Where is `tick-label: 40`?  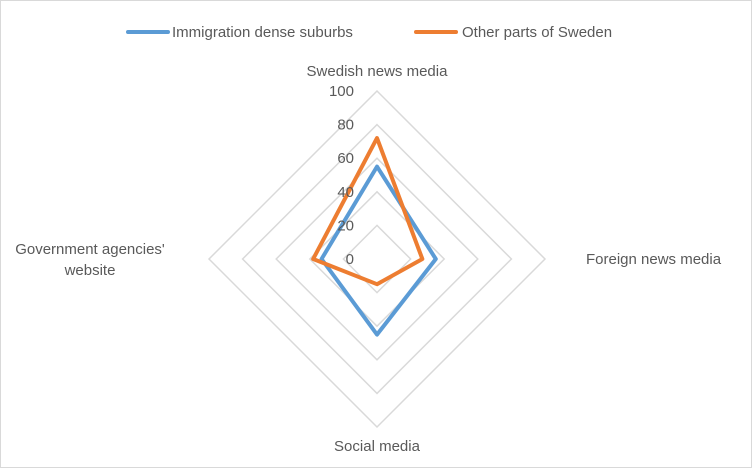 tick-label: 40 is located at coordinates (345, 192).